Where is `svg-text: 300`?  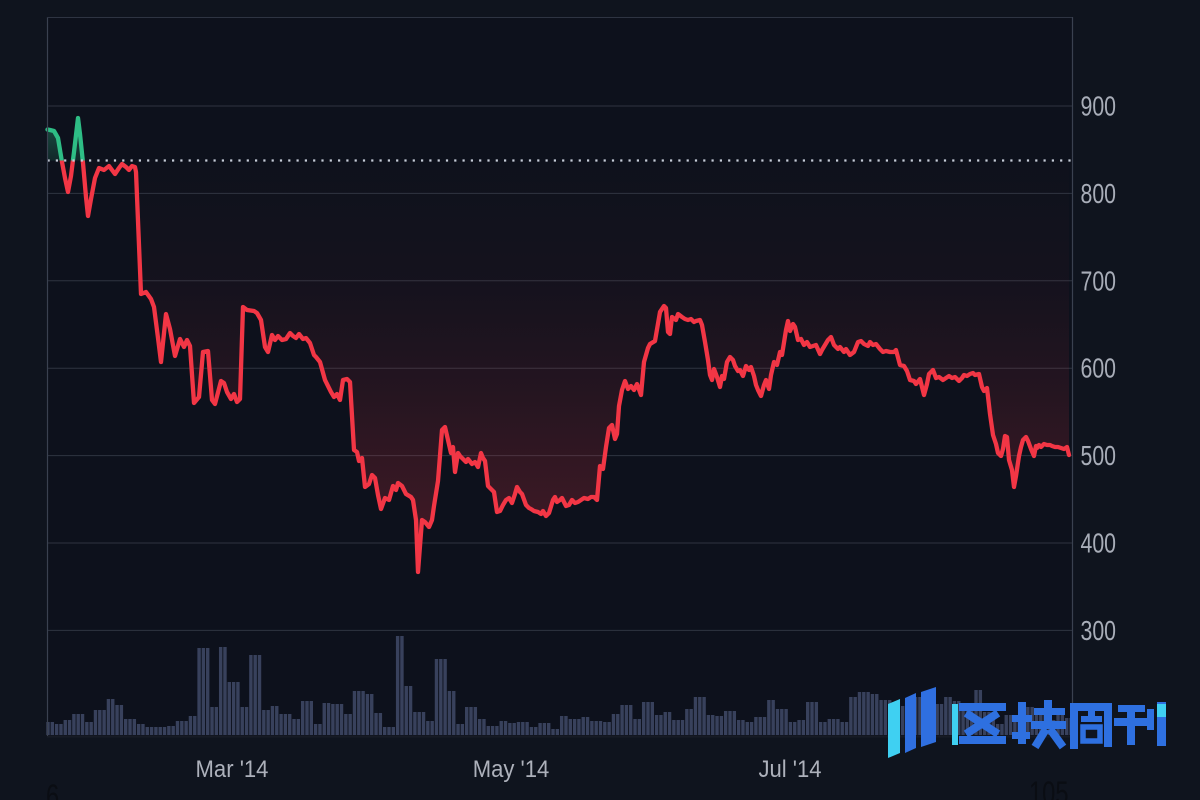
svg-text: 300 is located at coordinates (1098, 631).